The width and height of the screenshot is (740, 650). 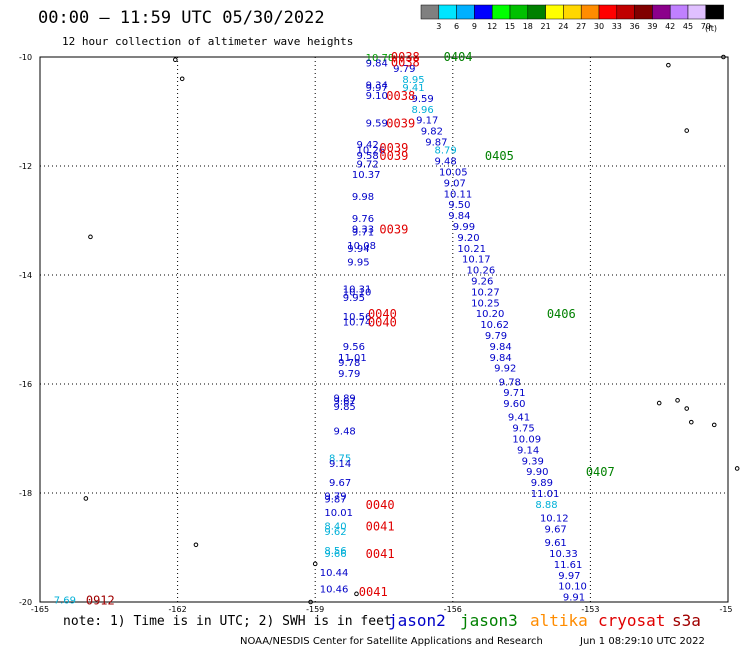 I want to click on wave-height-label: 9.95, so click(x=354, y=298).